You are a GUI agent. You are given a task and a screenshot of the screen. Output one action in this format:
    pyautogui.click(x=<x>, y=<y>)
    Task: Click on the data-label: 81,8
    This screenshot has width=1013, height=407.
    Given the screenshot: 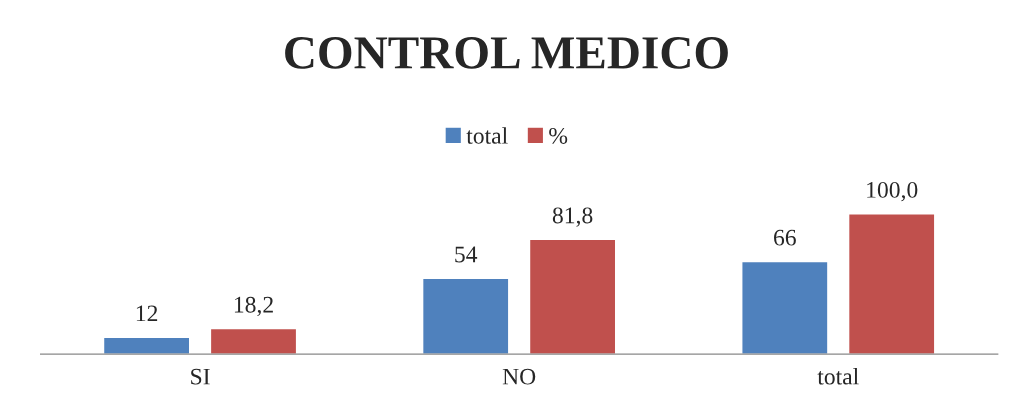 What is the action you would take?
    pyautogui.click(x=572, y=217)
    